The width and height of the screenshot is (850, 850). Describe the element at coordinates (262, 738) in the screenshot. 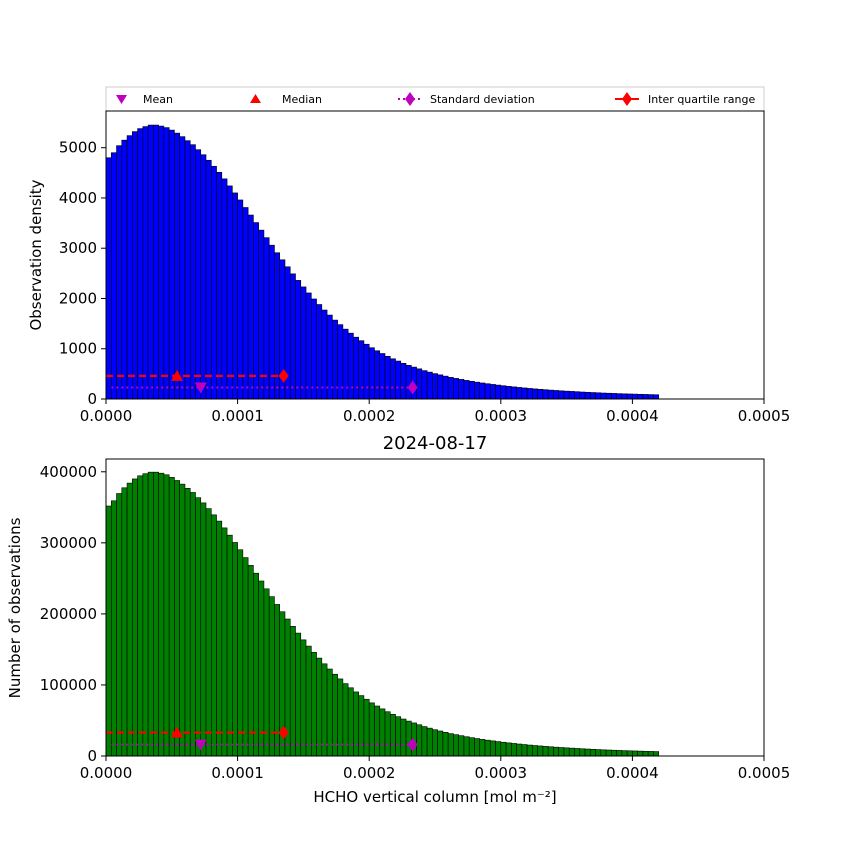

I see `count-stat-markers` at that location.